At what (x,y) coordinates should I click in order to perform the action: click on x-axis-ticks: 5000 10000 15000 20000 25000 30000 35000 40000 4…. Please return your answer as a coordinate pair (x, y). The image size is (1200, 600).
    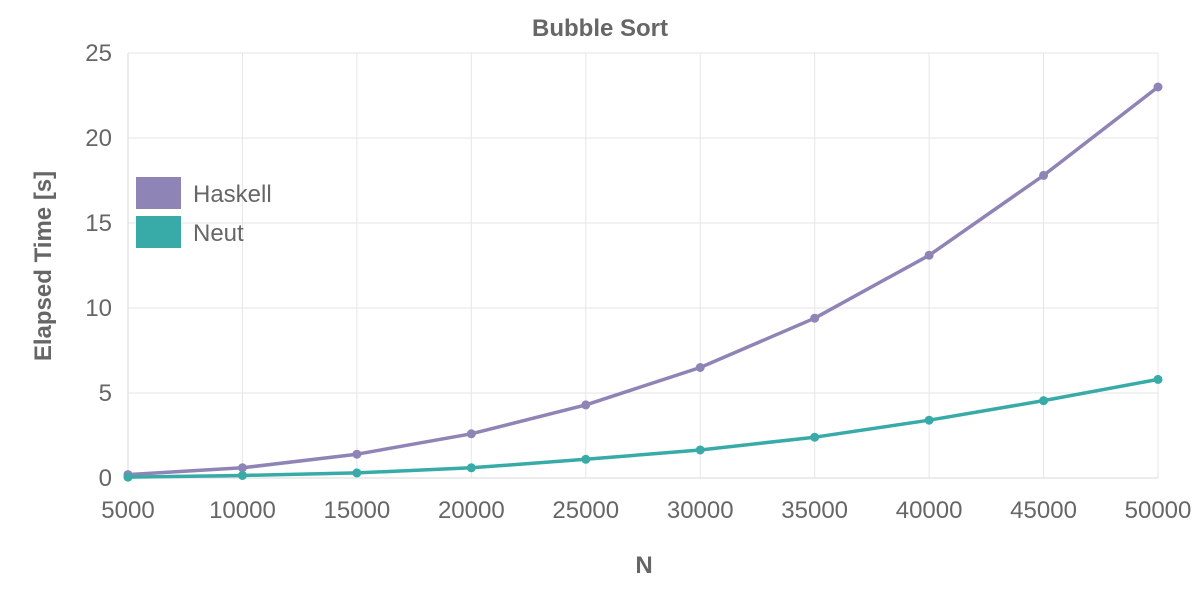
    Looking at the image, I should click on (646, 510).